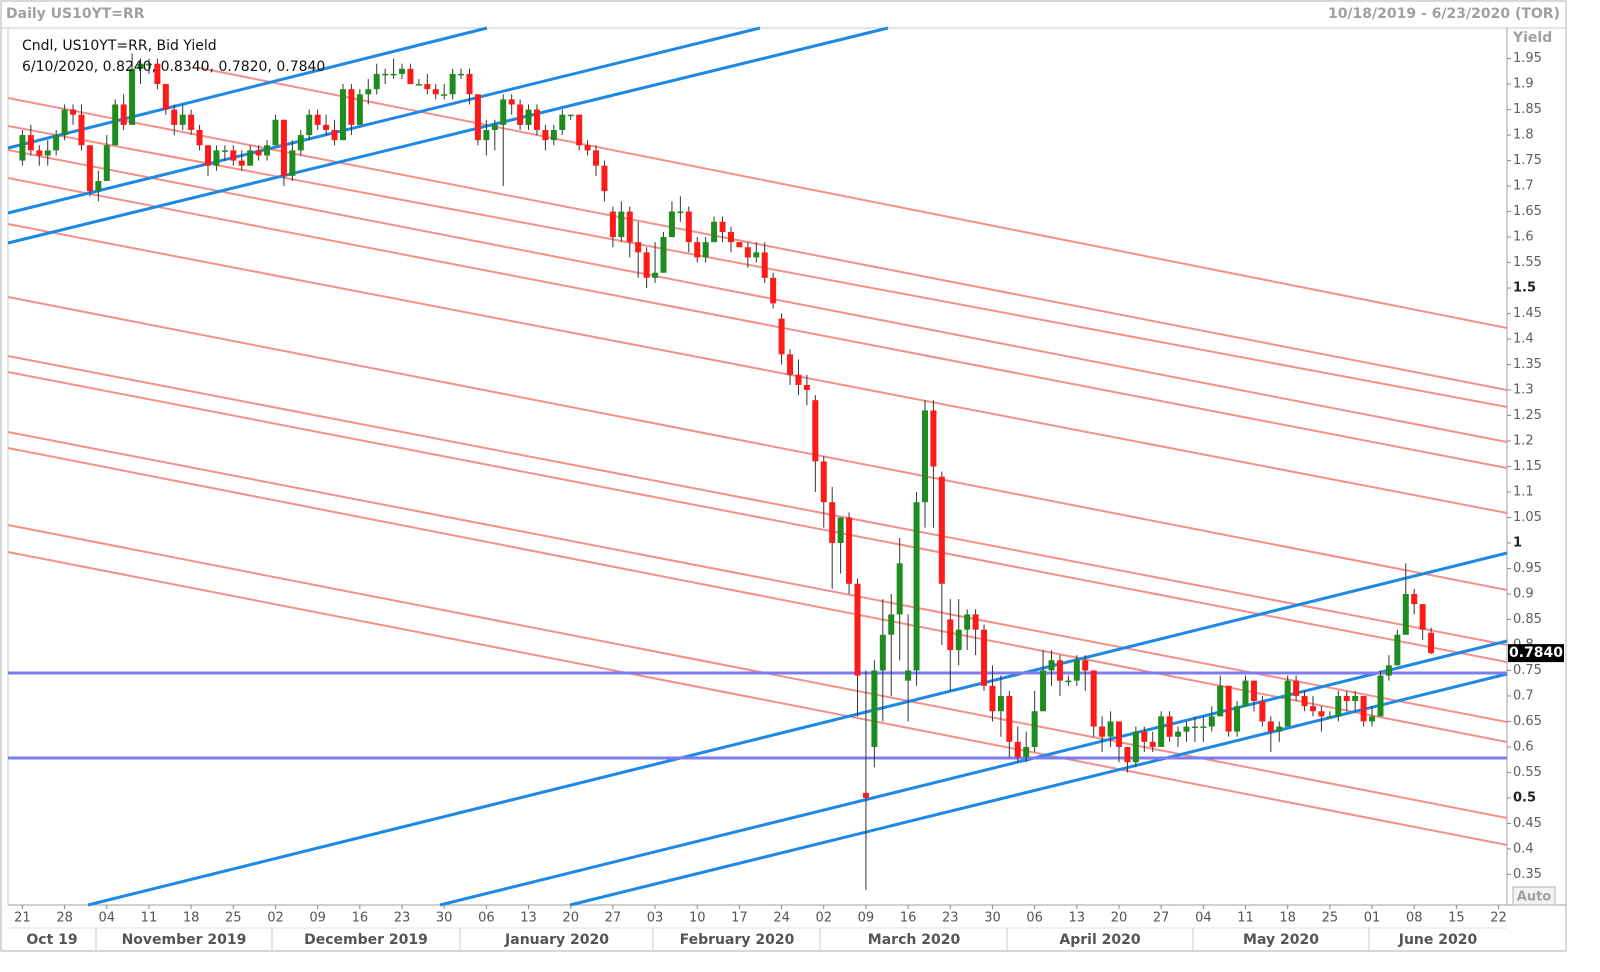  Describe the element at coordinates (1527, 313) in the screenshot. I see `y-tick-label: 1.45` at that location.